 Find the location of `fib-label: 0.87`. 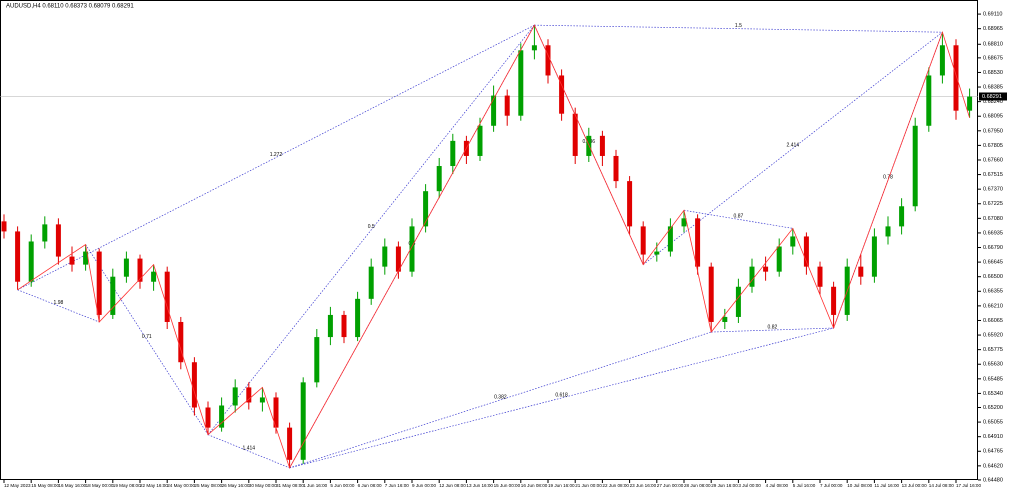

fib-label: 0.87 is located at coordinates (739, 217).